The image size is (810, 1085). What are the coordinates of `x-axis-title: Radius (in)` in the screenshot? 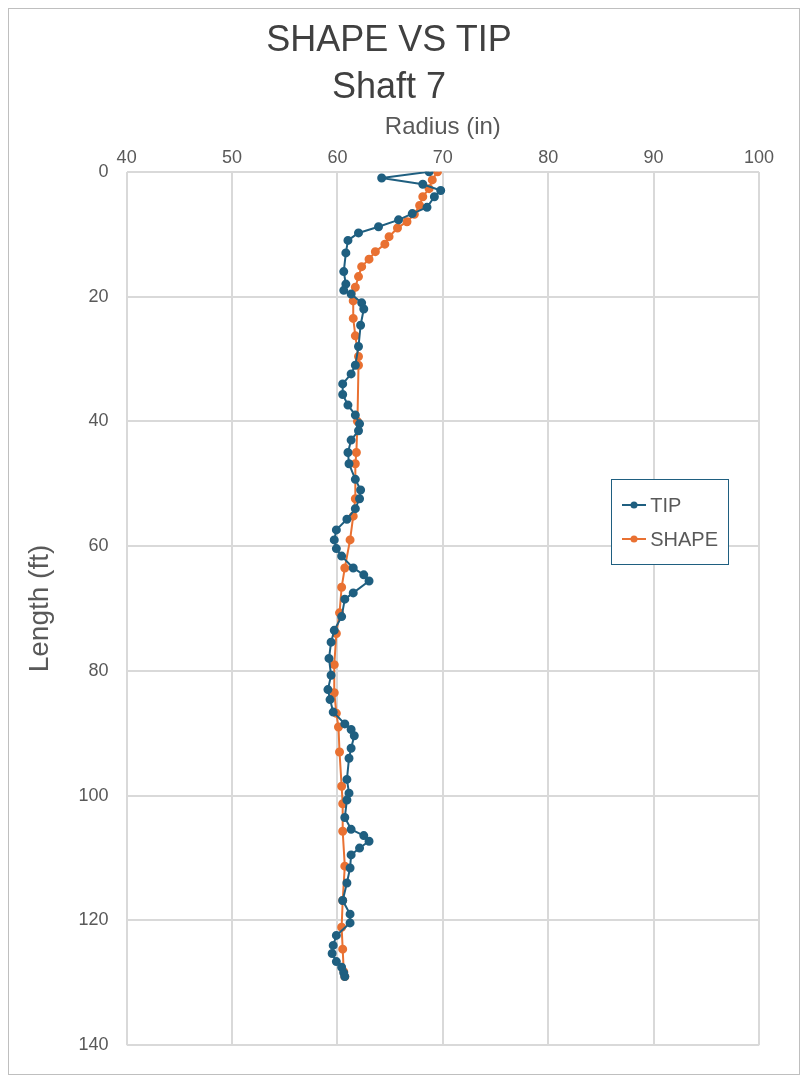 It's located at (442, 126).